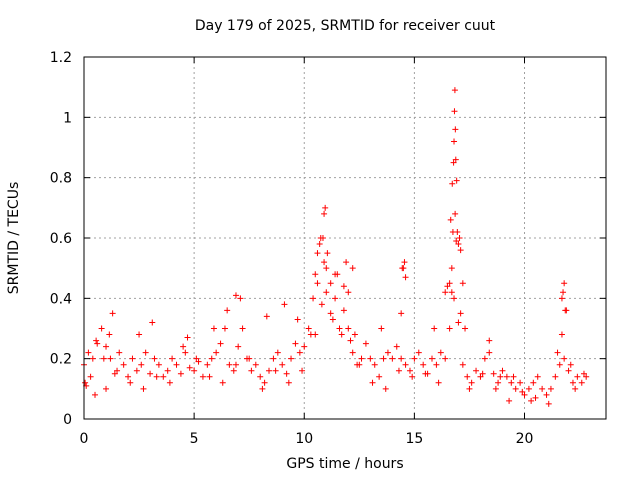 This screenshot has height=480, width=640. I want to click on x-tick-label: 20, so click(525, 439).